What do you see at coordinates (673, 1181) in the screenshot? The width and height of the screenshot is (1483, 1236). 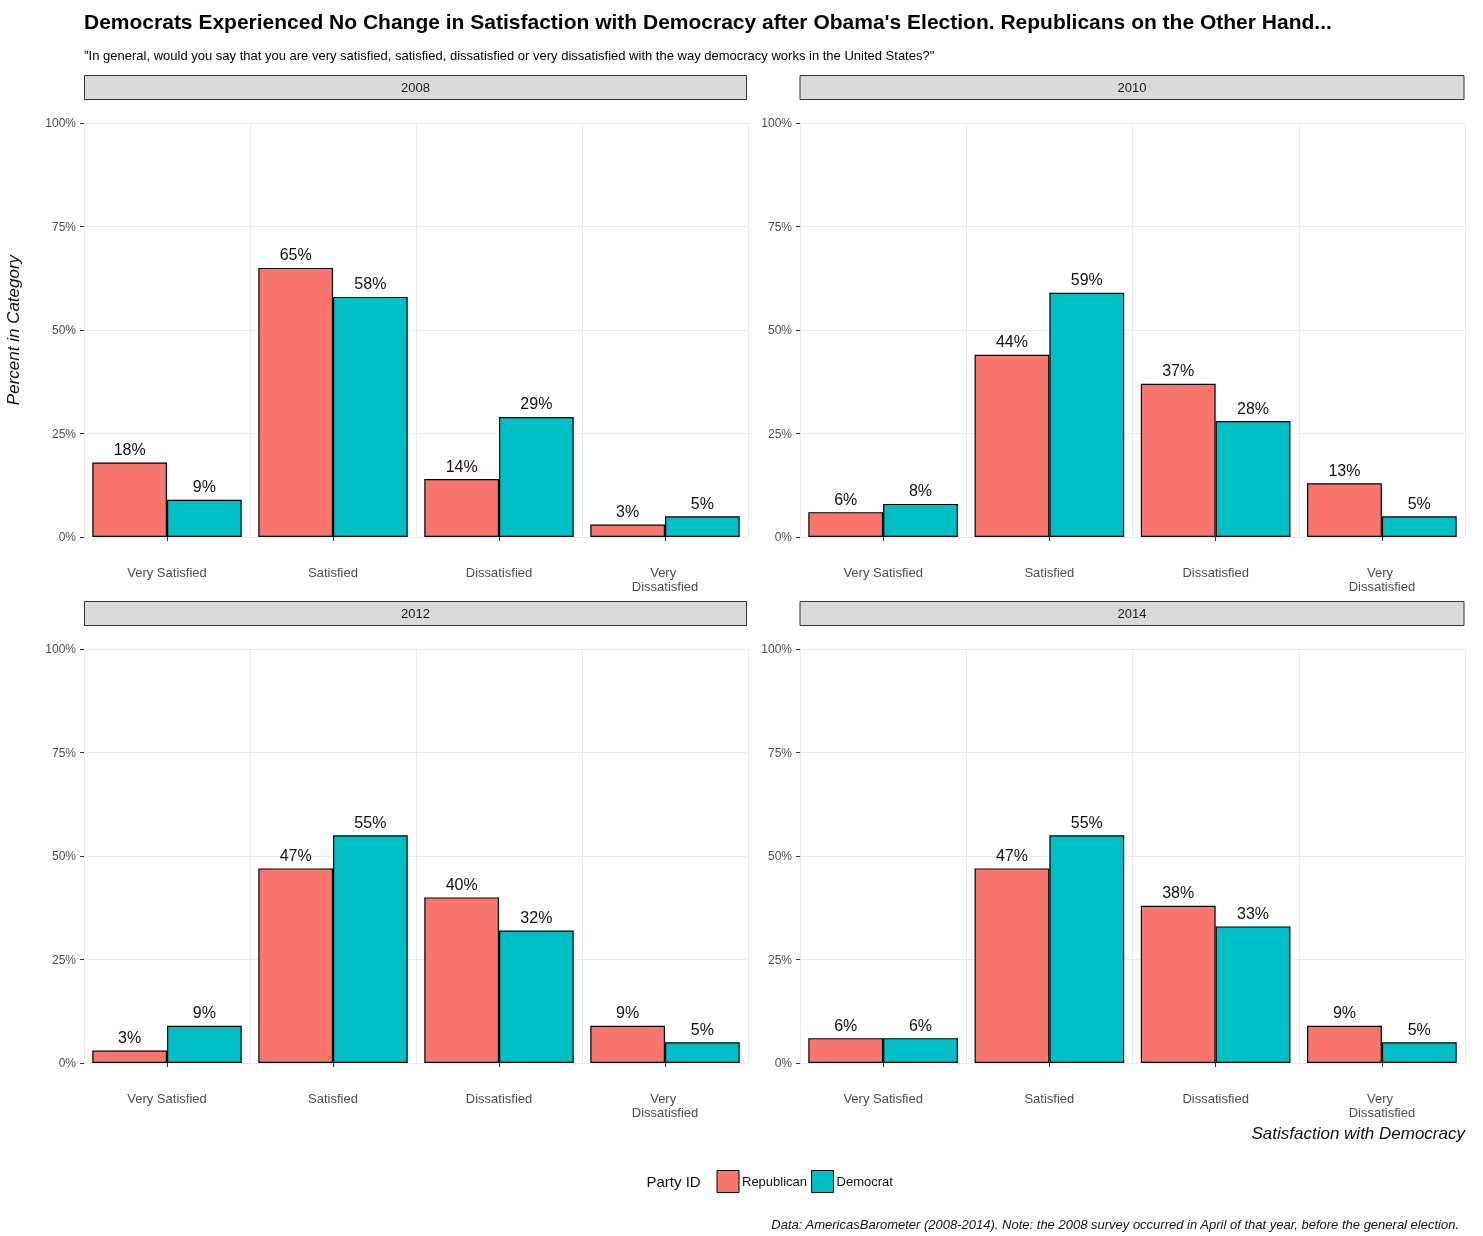 I see `legend-title: Party ID` at bounding box center [673, 1181].